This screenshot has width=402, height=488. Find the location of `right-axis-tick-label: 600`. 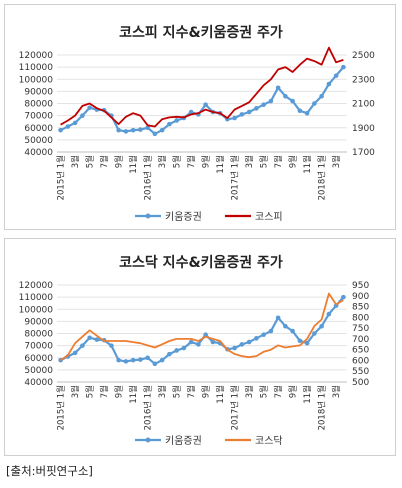

right-axis-tick-label: 600 is located at coordinates (360, 361).